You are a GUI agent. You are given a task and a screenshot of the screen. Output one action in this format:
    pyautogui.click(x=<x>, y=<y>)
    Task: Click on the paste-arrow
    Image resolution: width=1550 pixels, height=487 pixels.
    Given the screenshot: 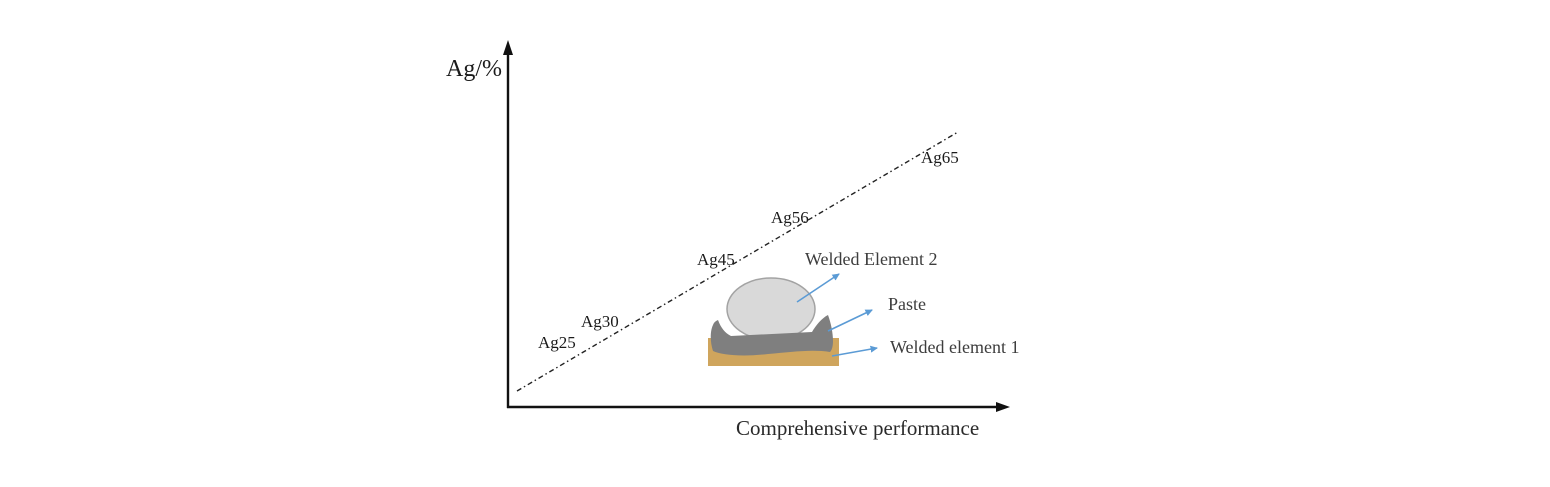 What is the action you would take?
    pyautogui.click(x=850, y=320)
    